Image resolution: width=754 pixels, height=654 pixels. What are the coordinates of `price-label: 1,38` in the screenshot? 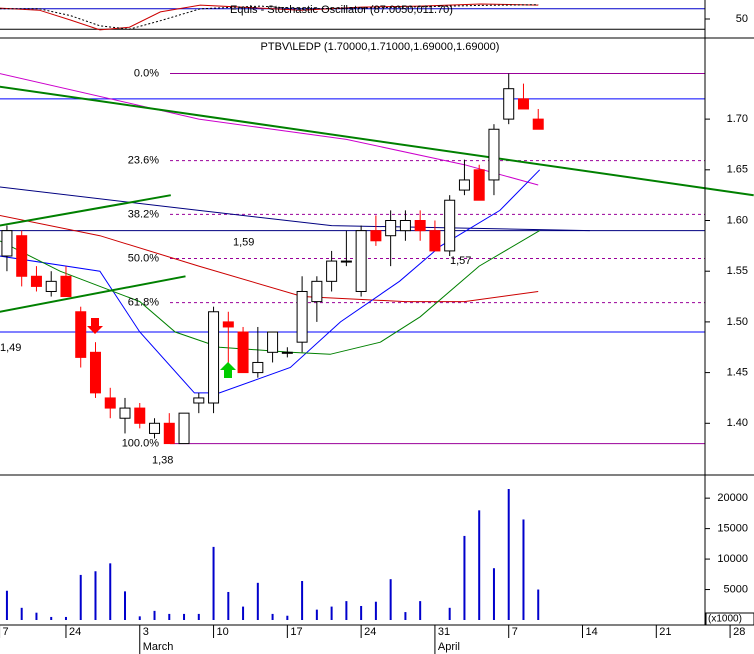 It's located at (162, 460).